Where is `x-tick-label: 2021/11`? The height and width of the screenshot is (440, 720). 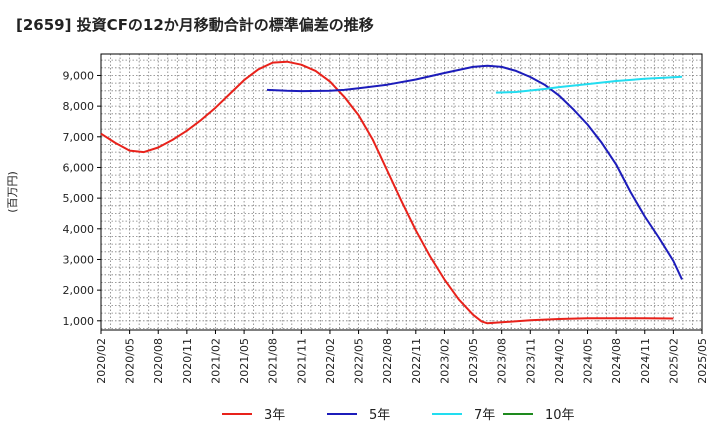
x-tick-label: 2021/11 is located at coordinates (301, 361).